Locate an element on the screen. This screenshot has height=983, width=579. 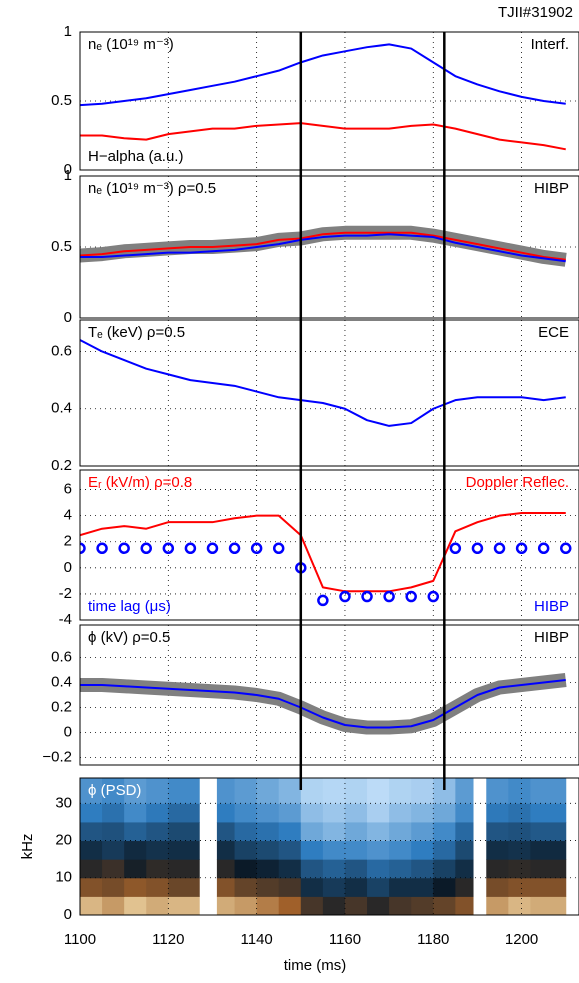
y-tick-label: −0.2 is located at coordinates (57, 756).